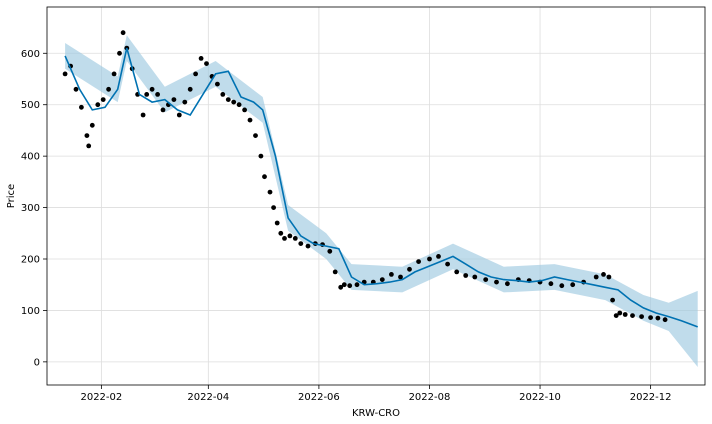 The width and height of the screenshot is (712, 424). What do you see at coordinates (208, 397) in the screenshot?
I see `x-tick-label: 2022-04` at bounding box center [208, 397].